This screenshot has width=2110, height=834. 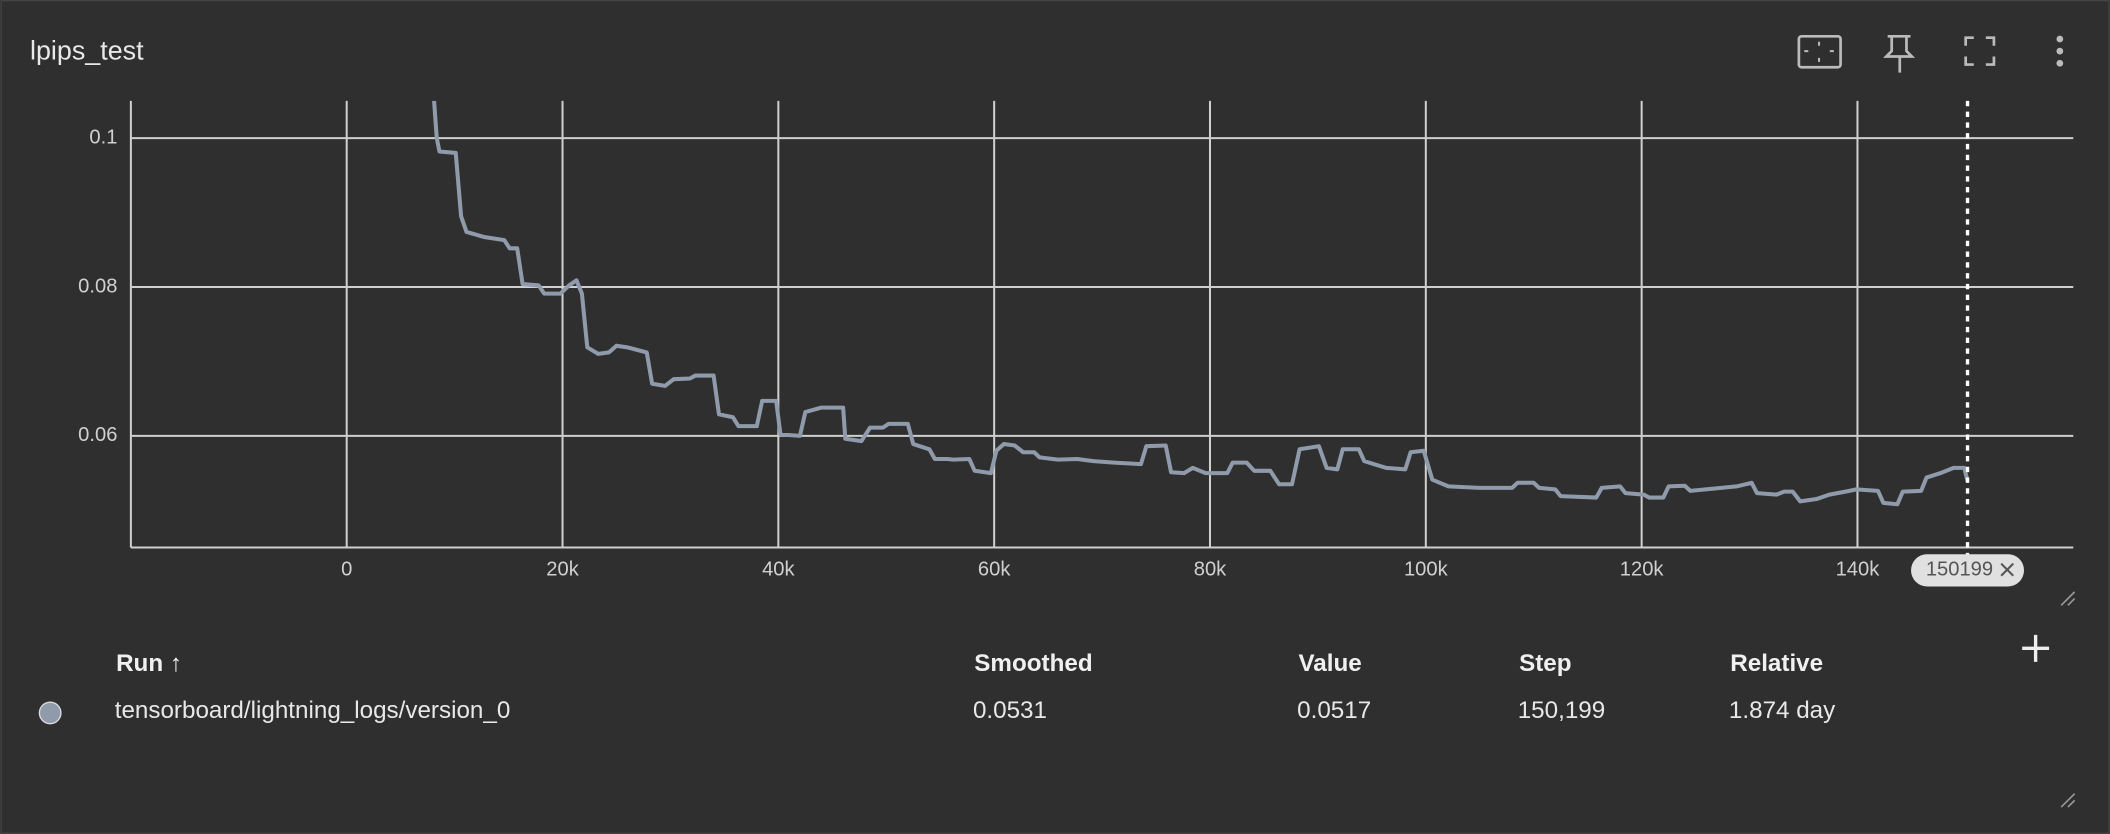 What do you see at coordinates (1819, 51) in the screenshot?
I see `fit-domain-button` at bounding box center [1819, 51].